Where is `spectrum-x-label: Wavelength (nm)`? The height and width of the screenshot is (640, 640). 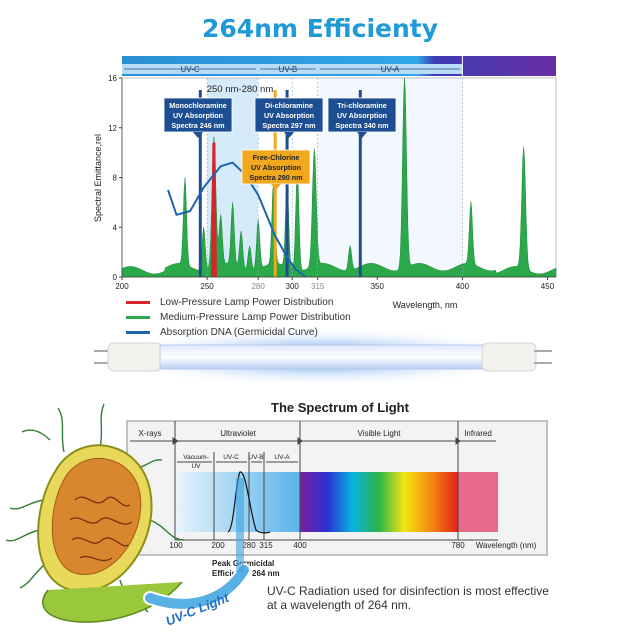 spectrum-x-label: Wavelength (nm) is located at coordinates (506, 545).